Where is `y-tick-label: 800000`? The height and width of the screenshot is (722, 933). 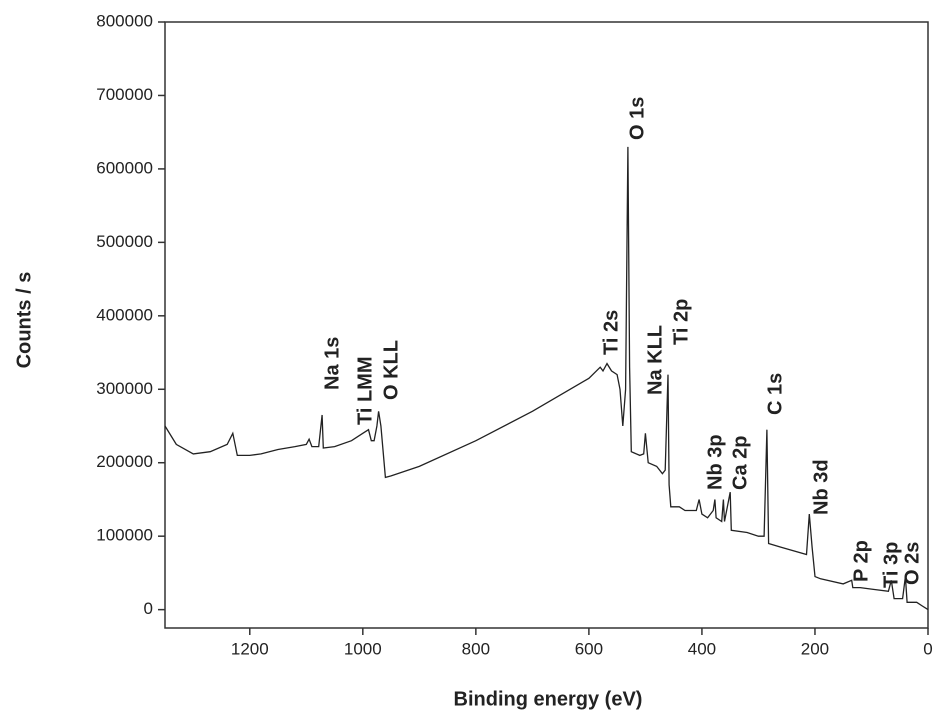
y-tick-label: 800000 is located at coordinates (124, 20).